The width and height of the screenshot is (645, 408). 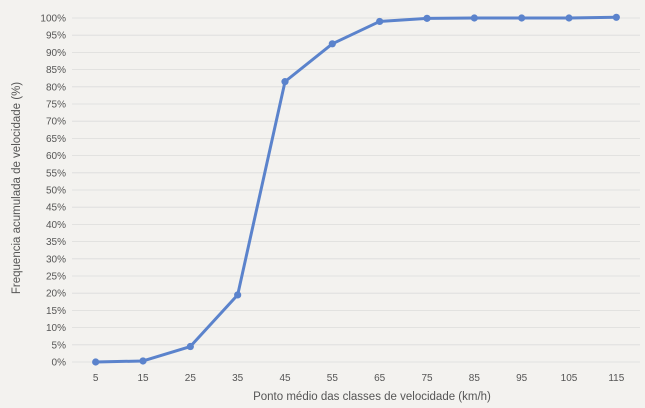 I want to click on x-tick-label: 25, so click(x=191, y=378).